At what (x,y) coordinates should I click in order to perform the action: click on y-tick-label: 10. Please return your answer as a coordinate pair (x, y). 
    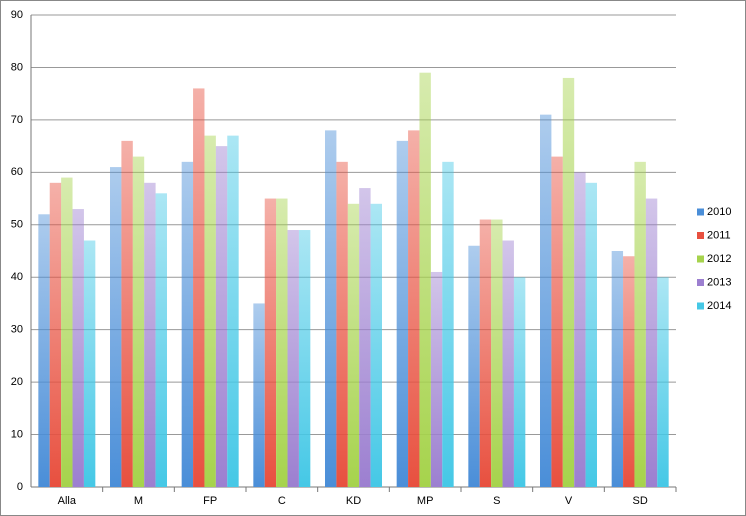
    Looking at the image, I should click on (17, 434).